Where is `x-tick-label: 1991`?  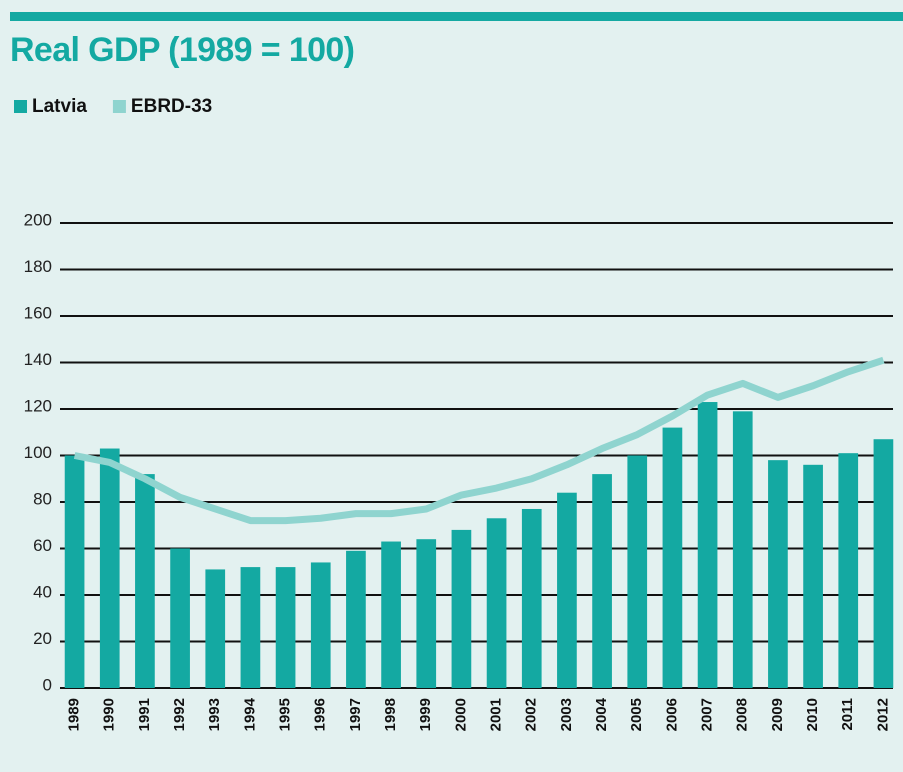
x-tick-label: 1991 is located at coordinates (144, 714).